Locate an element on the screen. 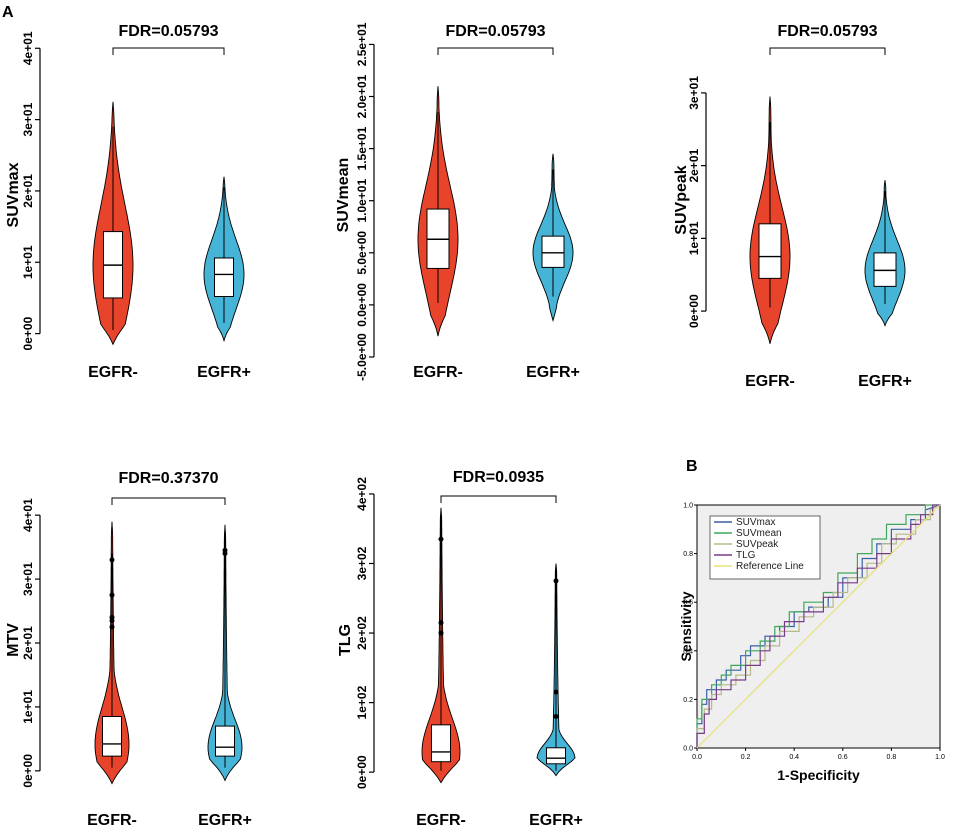 The height and width of the screenshot is (829, 957). legend-box is located at coordinates (765, 547).